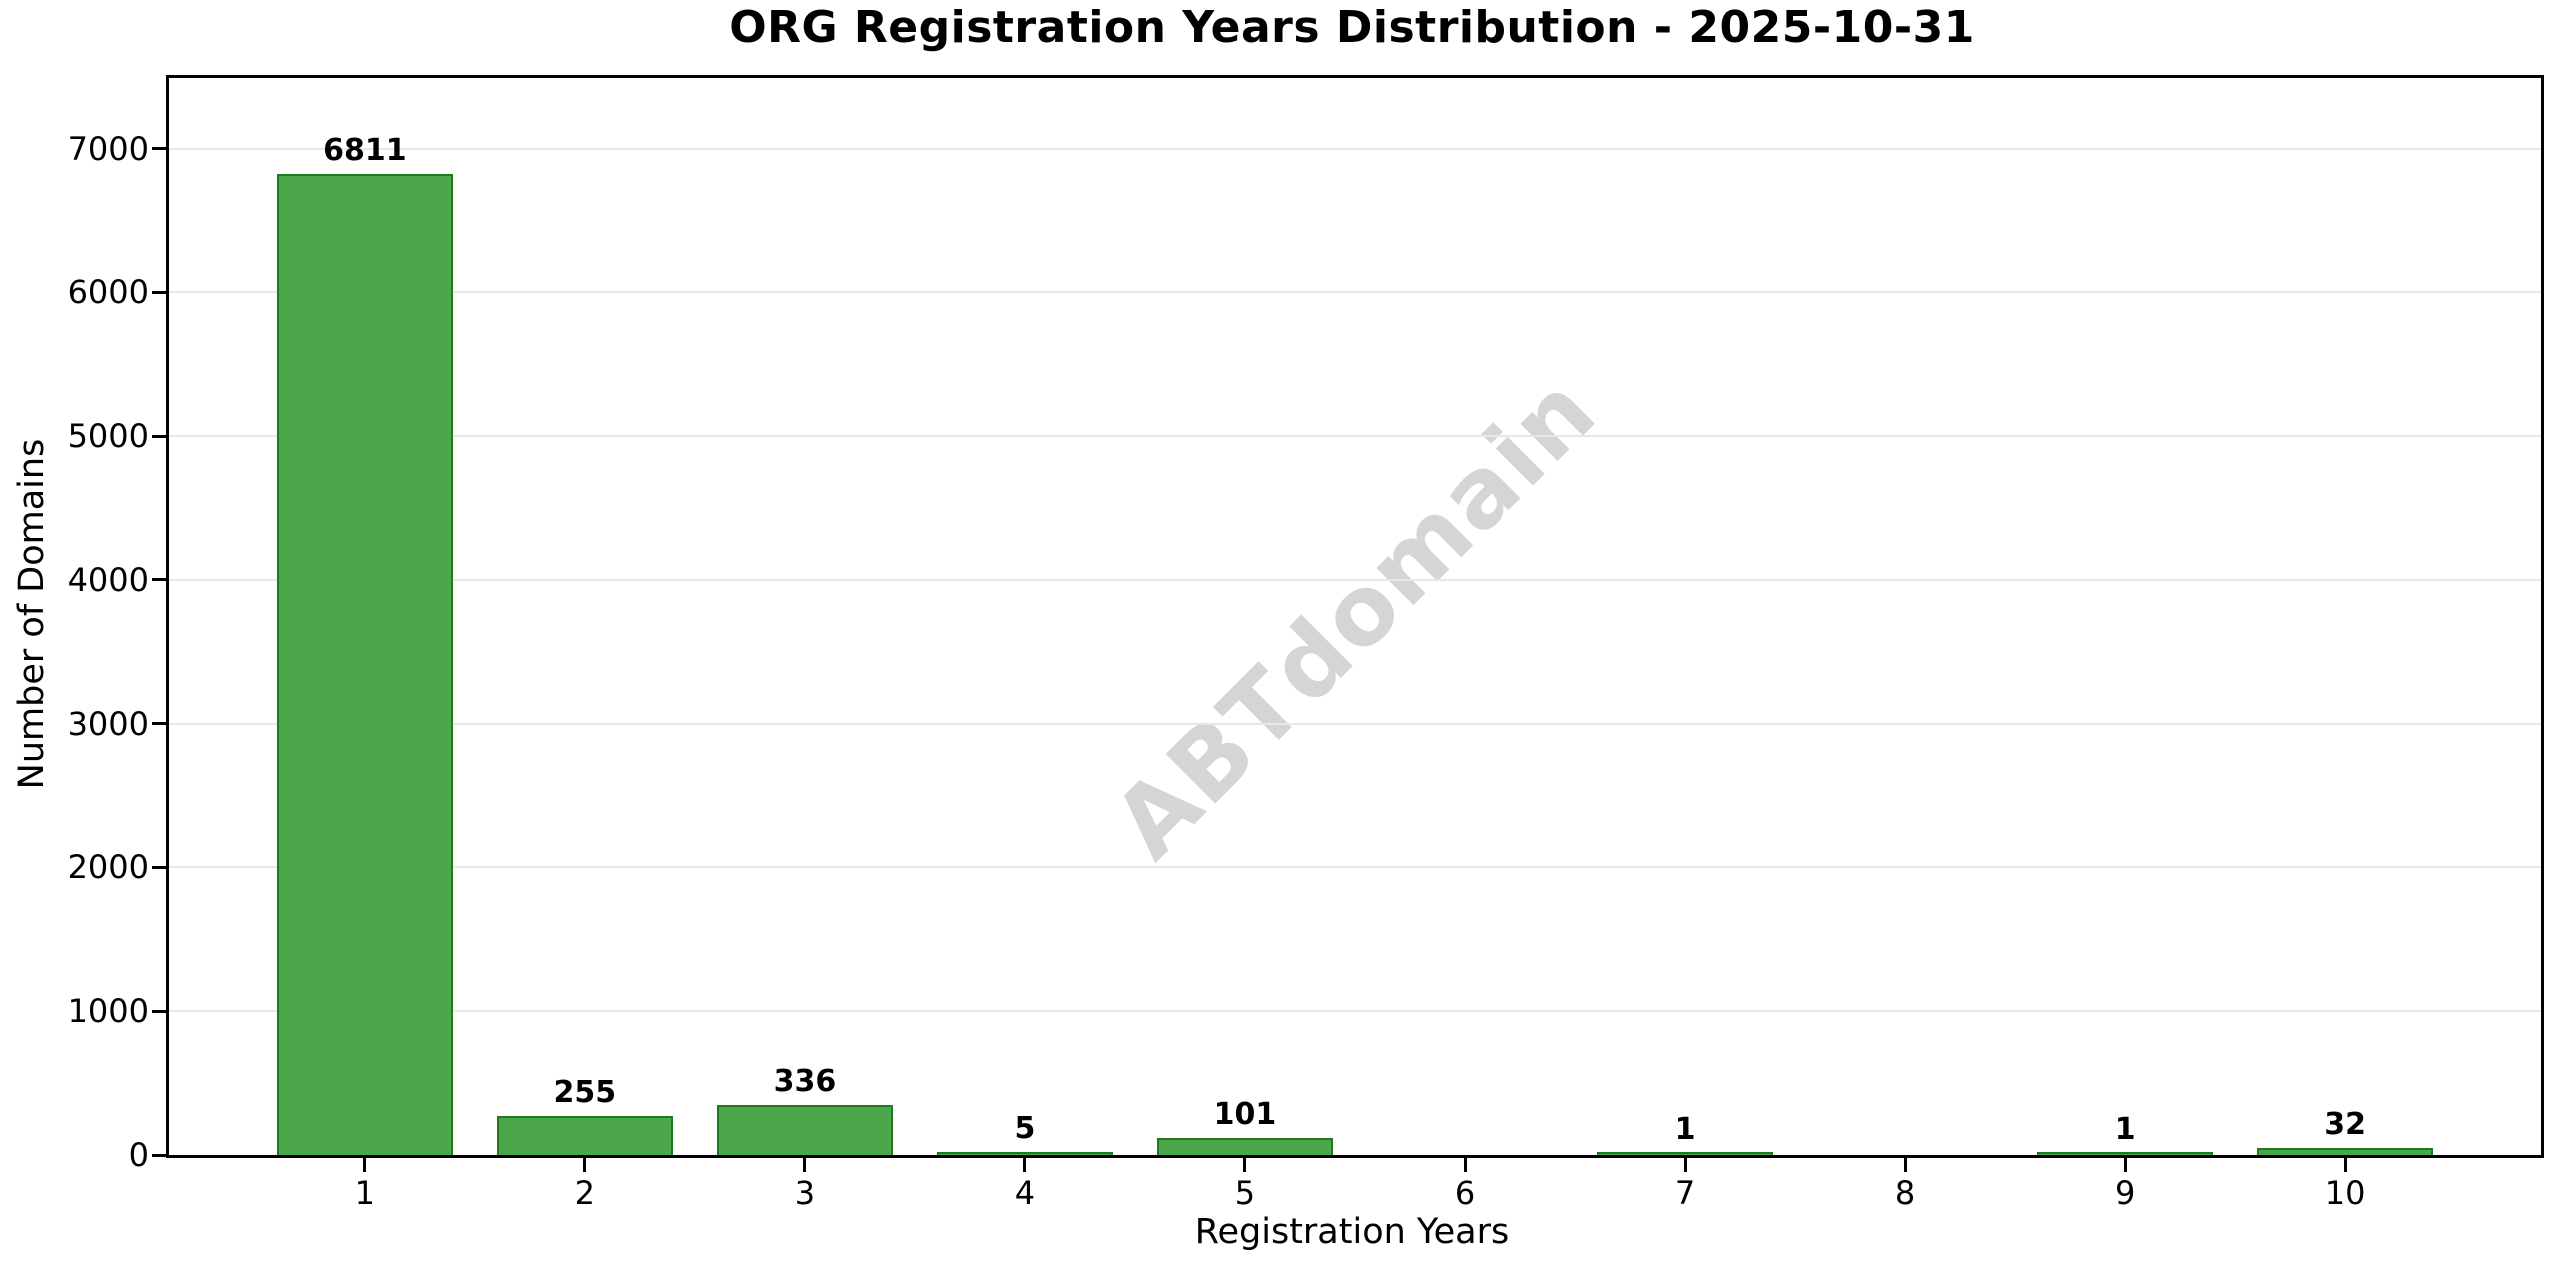 The image size is (2560, 1271). I want to click on y-tick-label: 1000, so click(108, 1011).